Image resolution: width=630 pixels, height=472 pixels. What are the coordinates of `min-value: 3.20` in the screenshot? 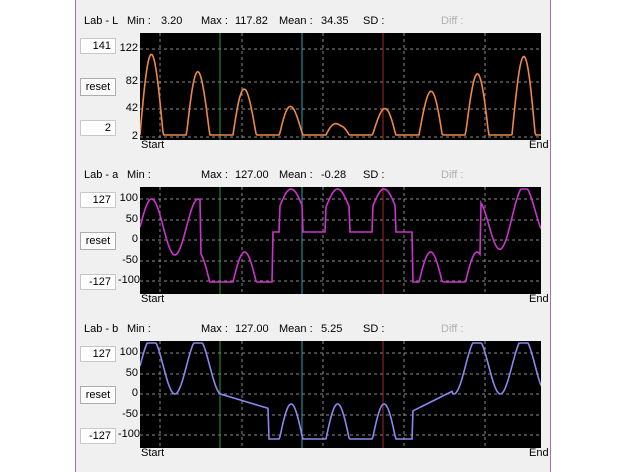 It's located at (172, 21).